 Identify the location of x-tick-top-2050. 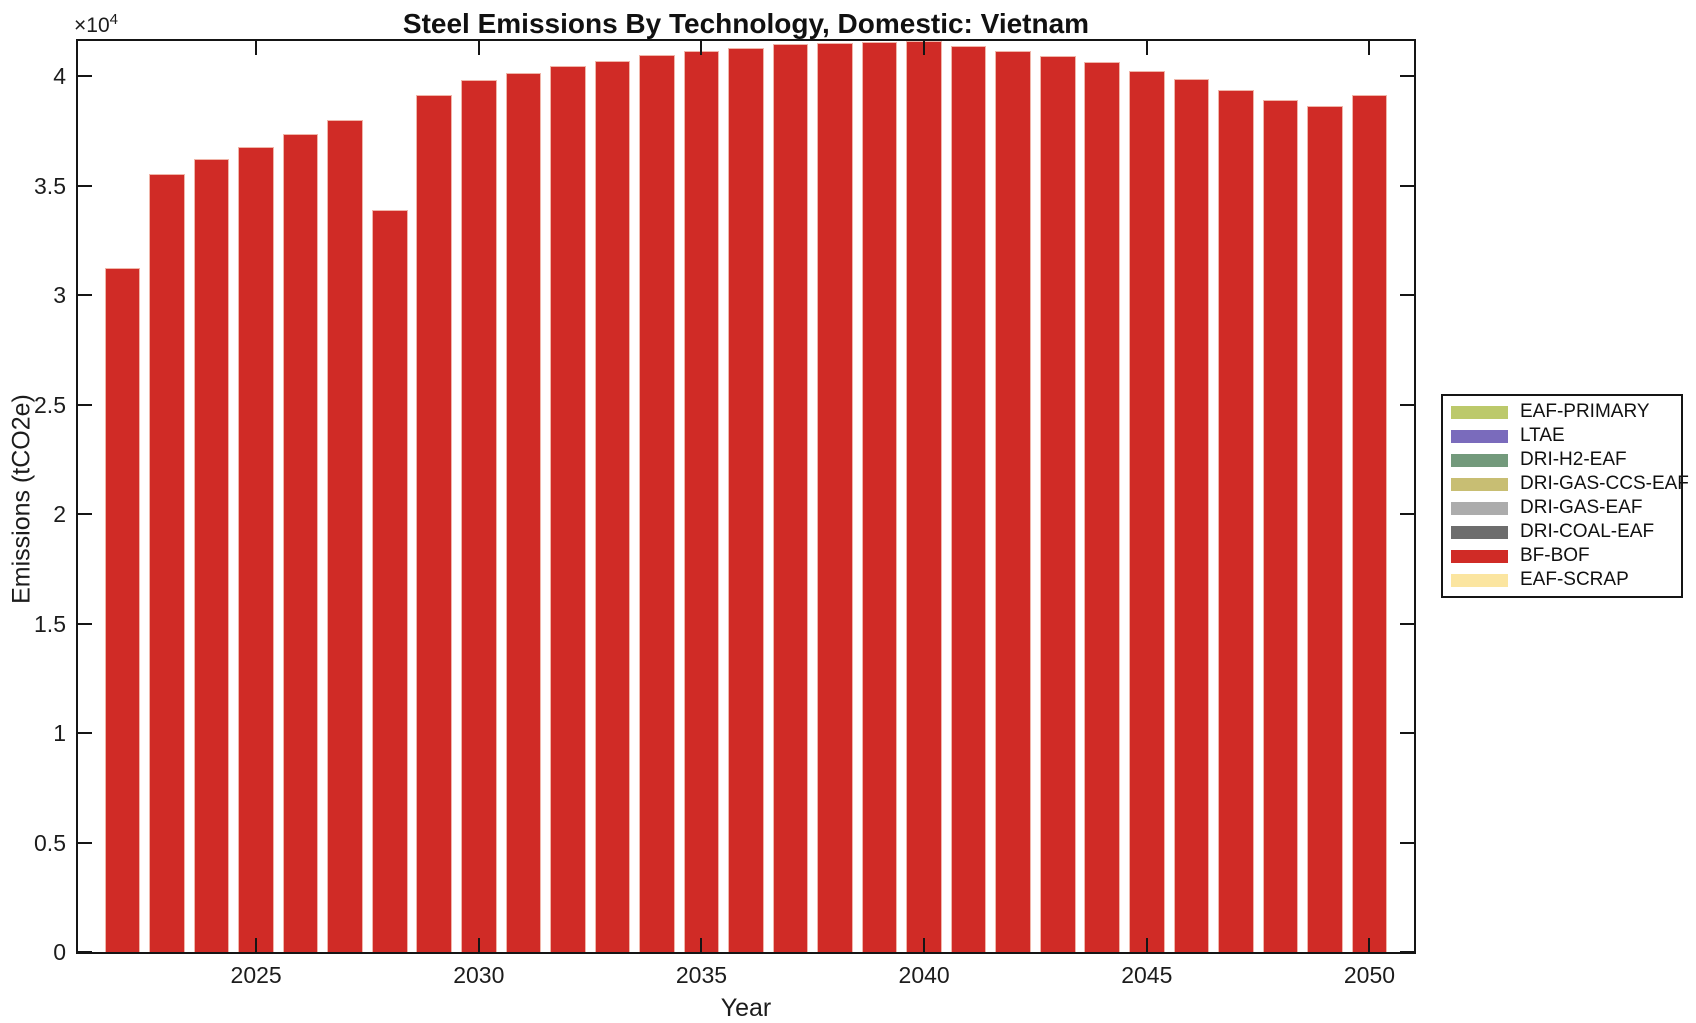
(1369, 48).